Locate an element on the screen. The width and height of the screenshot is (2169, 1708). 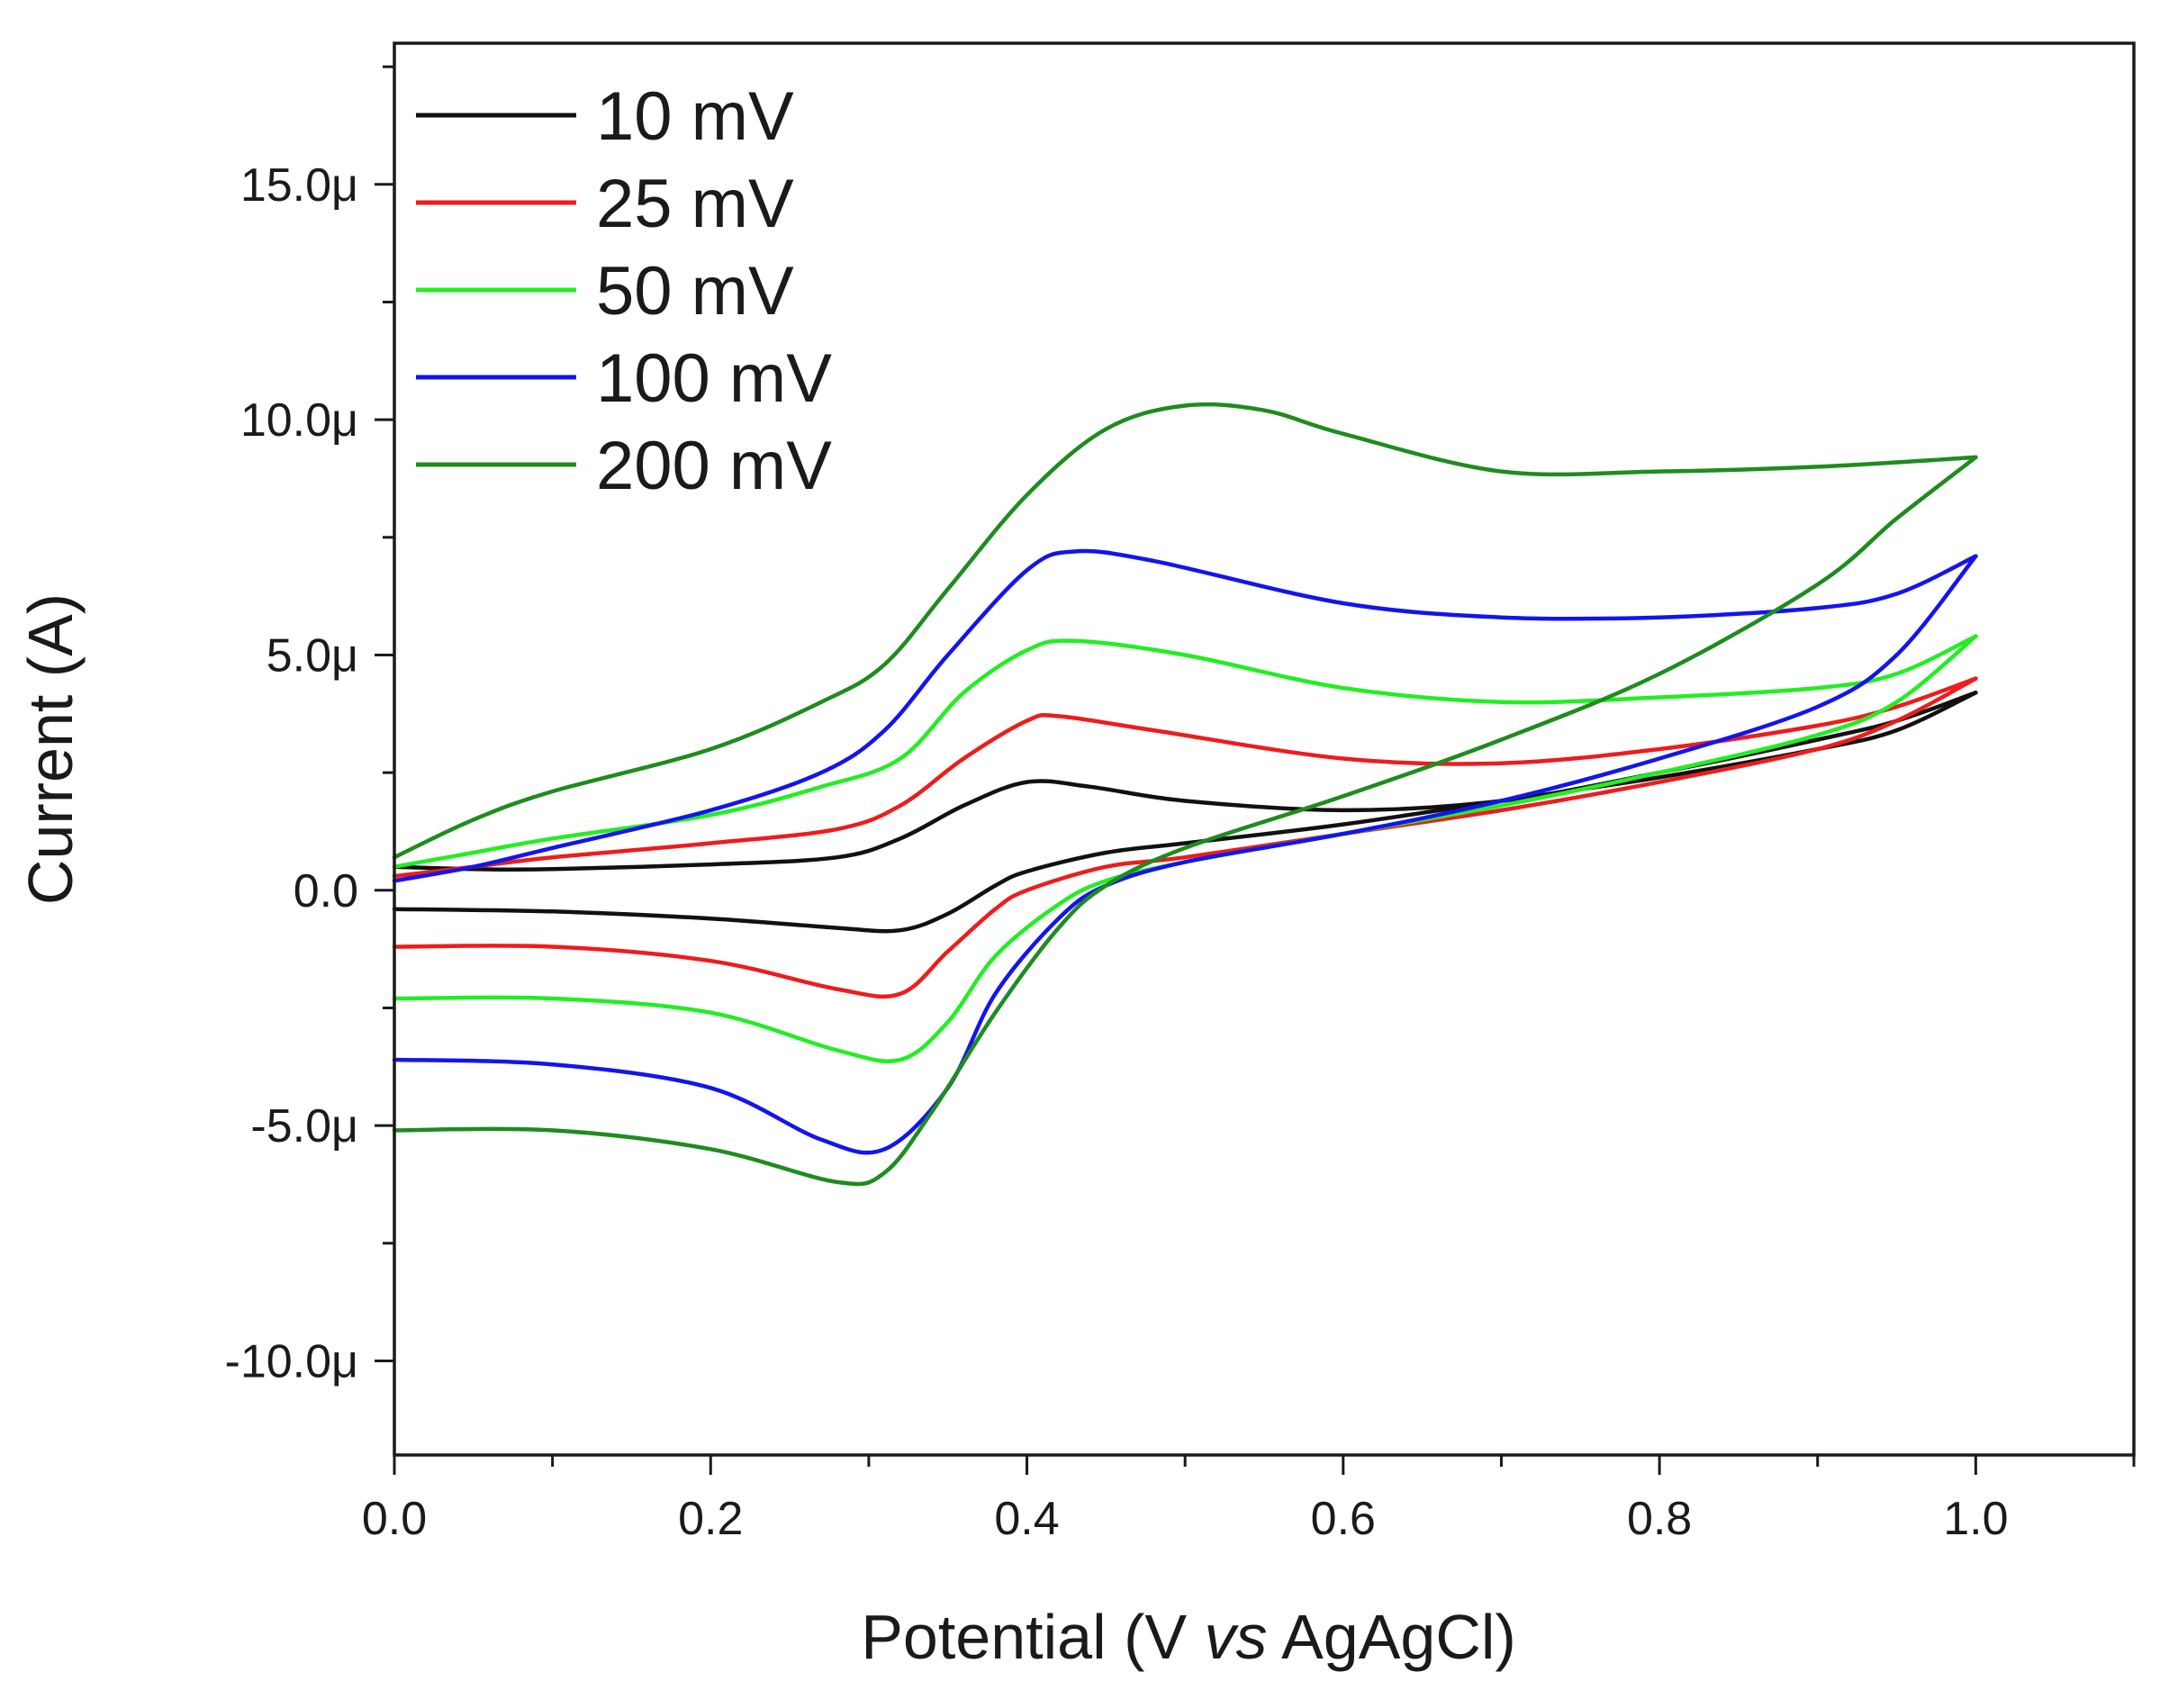
x-axis-title-suffix: AgAgCl) is located at coordinates (1392, 1637).